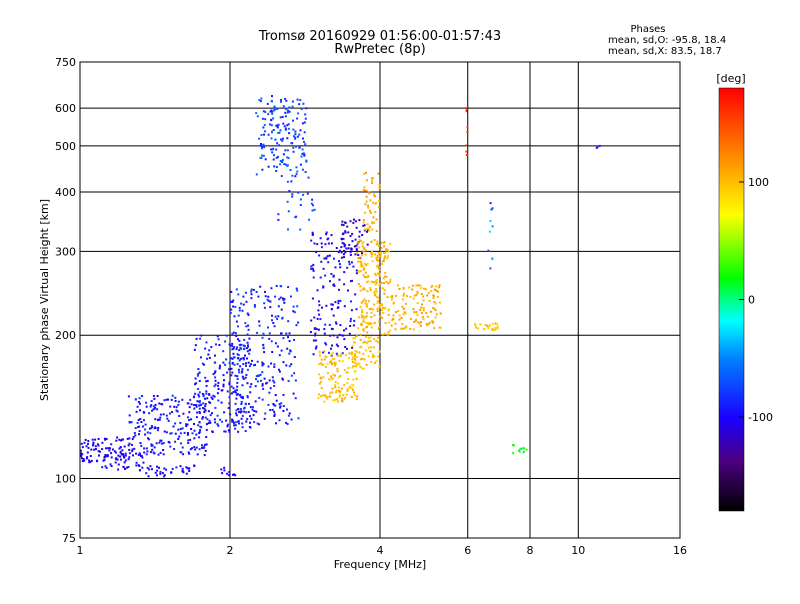 Image resolution: width=800 pixels, height=604 pixels. I want to click on chart-title: Tromsø 20160929 01:56:00-01:57:43, so click(379, 36).